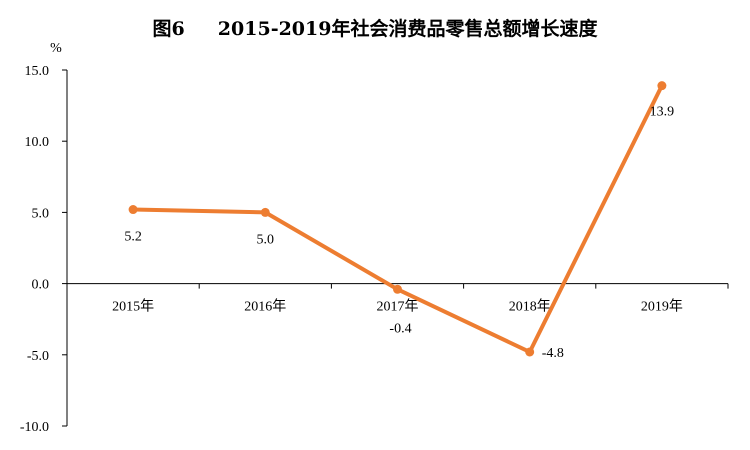 Image resolution: width=750 pixels, height=450 pixels. Describe the element at coordinates (662, 307) in the screenshot. I see `x-tick-label: 2019年` at that location.